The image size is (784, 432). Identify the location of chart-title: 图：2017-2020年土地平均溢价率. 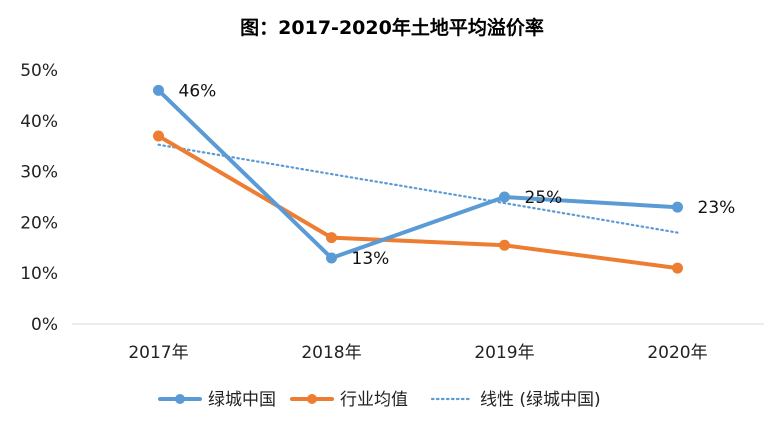
(392, 27).